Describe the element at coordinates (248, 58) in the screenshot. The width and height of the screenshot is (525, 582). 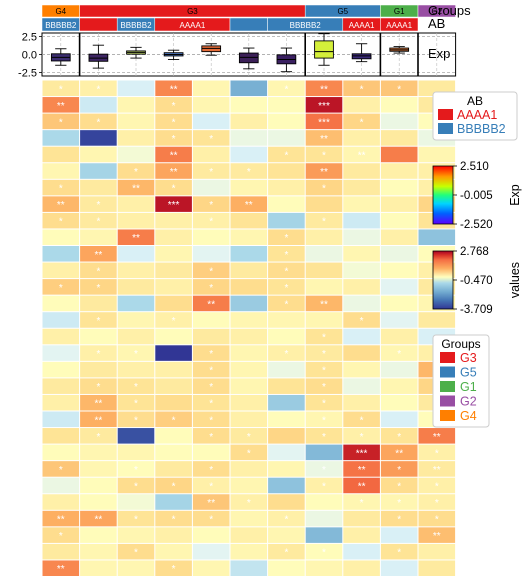
I see `boxplot-box` at that location.